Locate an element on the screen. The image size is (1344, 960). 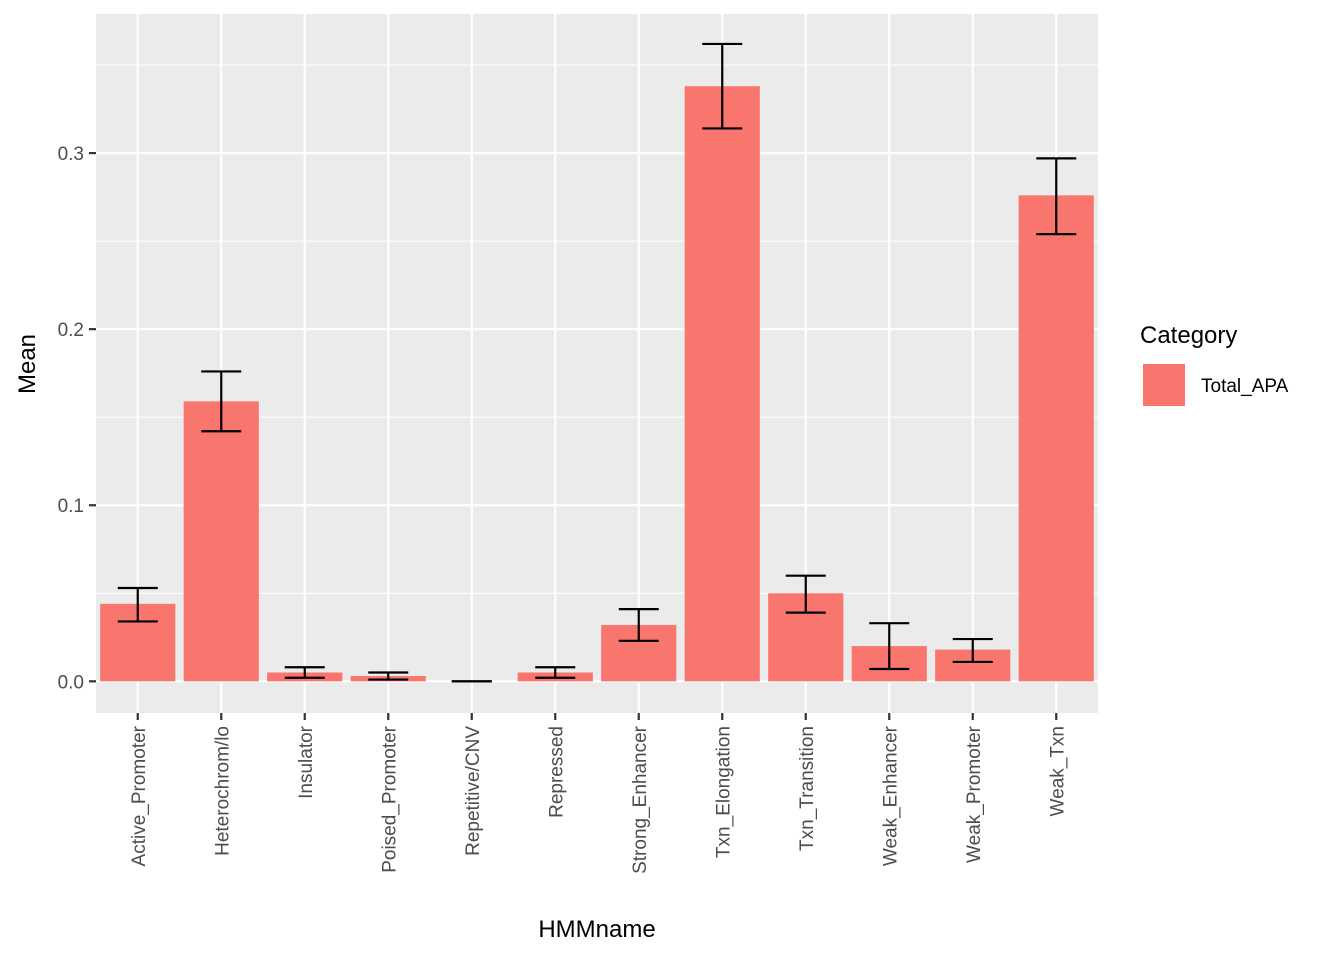
x-tick-label: Weak_Txn is located at coordinates (1057, 771).